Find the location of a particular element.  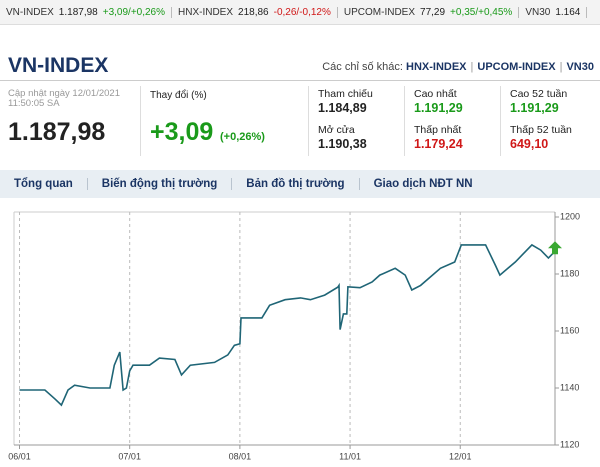

others-label: Các chỉ số khác: is located at coordinates (362, 67).